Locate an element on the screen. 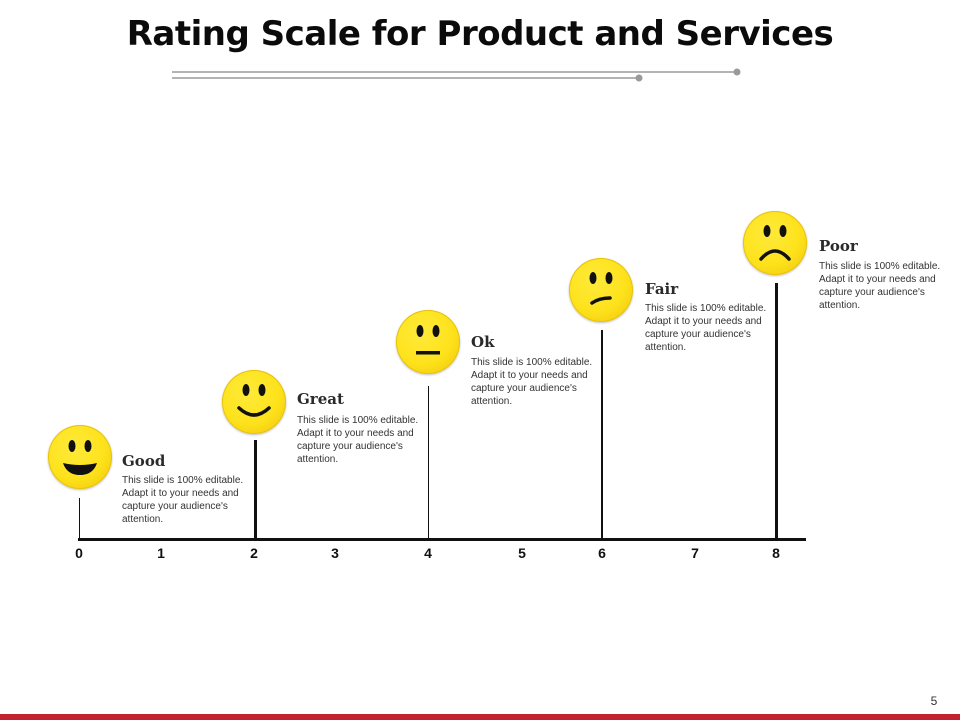  tick-label-1: 1 is located at coordinates (161, 553).